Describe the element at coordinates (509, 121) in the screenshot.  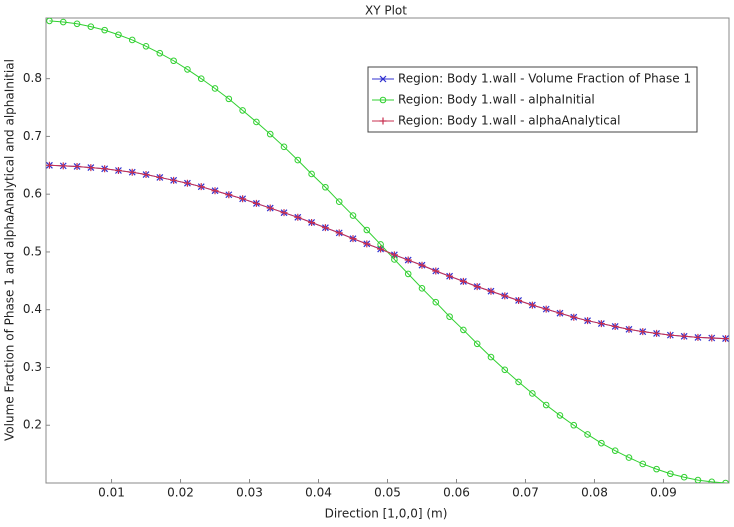
I see `legend-label: Region: Body 1.wall - alphaAnalytical` at that location.